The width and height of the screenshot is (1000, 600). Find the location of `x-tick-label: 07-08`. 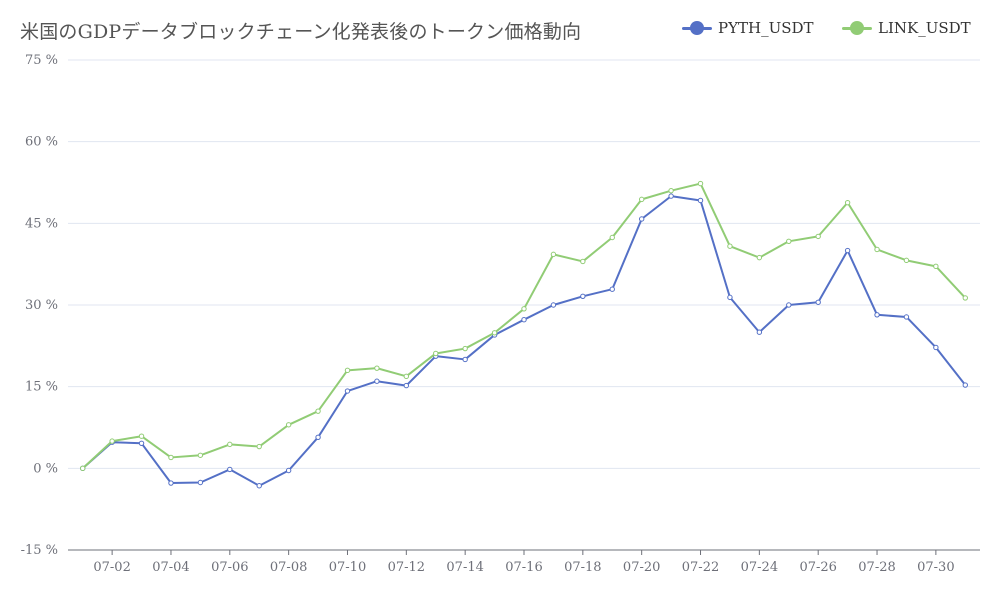

x-tick-label: 07-08 is located at coordinates (288, 567).